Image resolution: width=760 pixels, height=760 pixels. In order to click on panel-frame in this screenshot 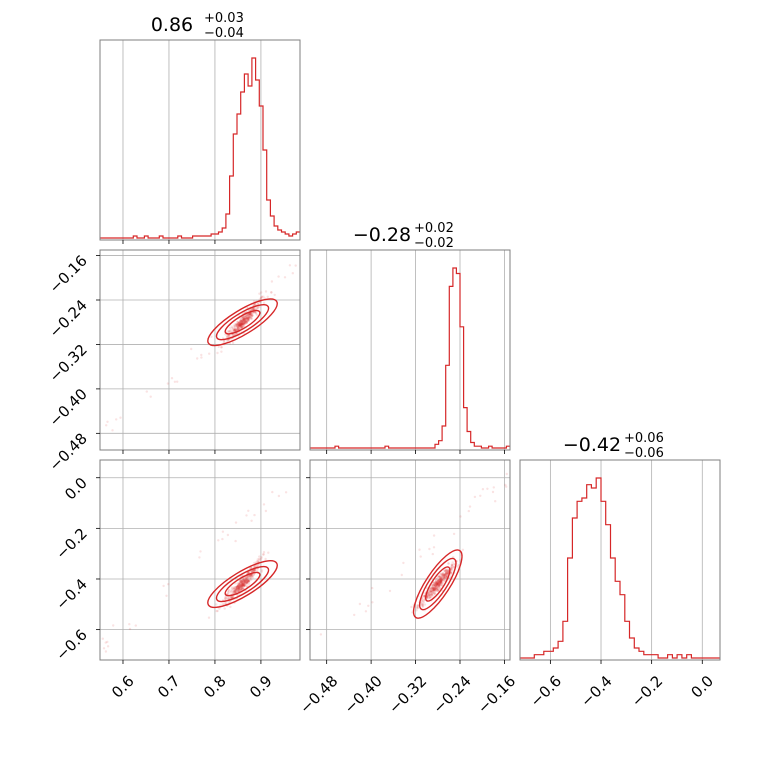, I will do `click(410, 350)`.